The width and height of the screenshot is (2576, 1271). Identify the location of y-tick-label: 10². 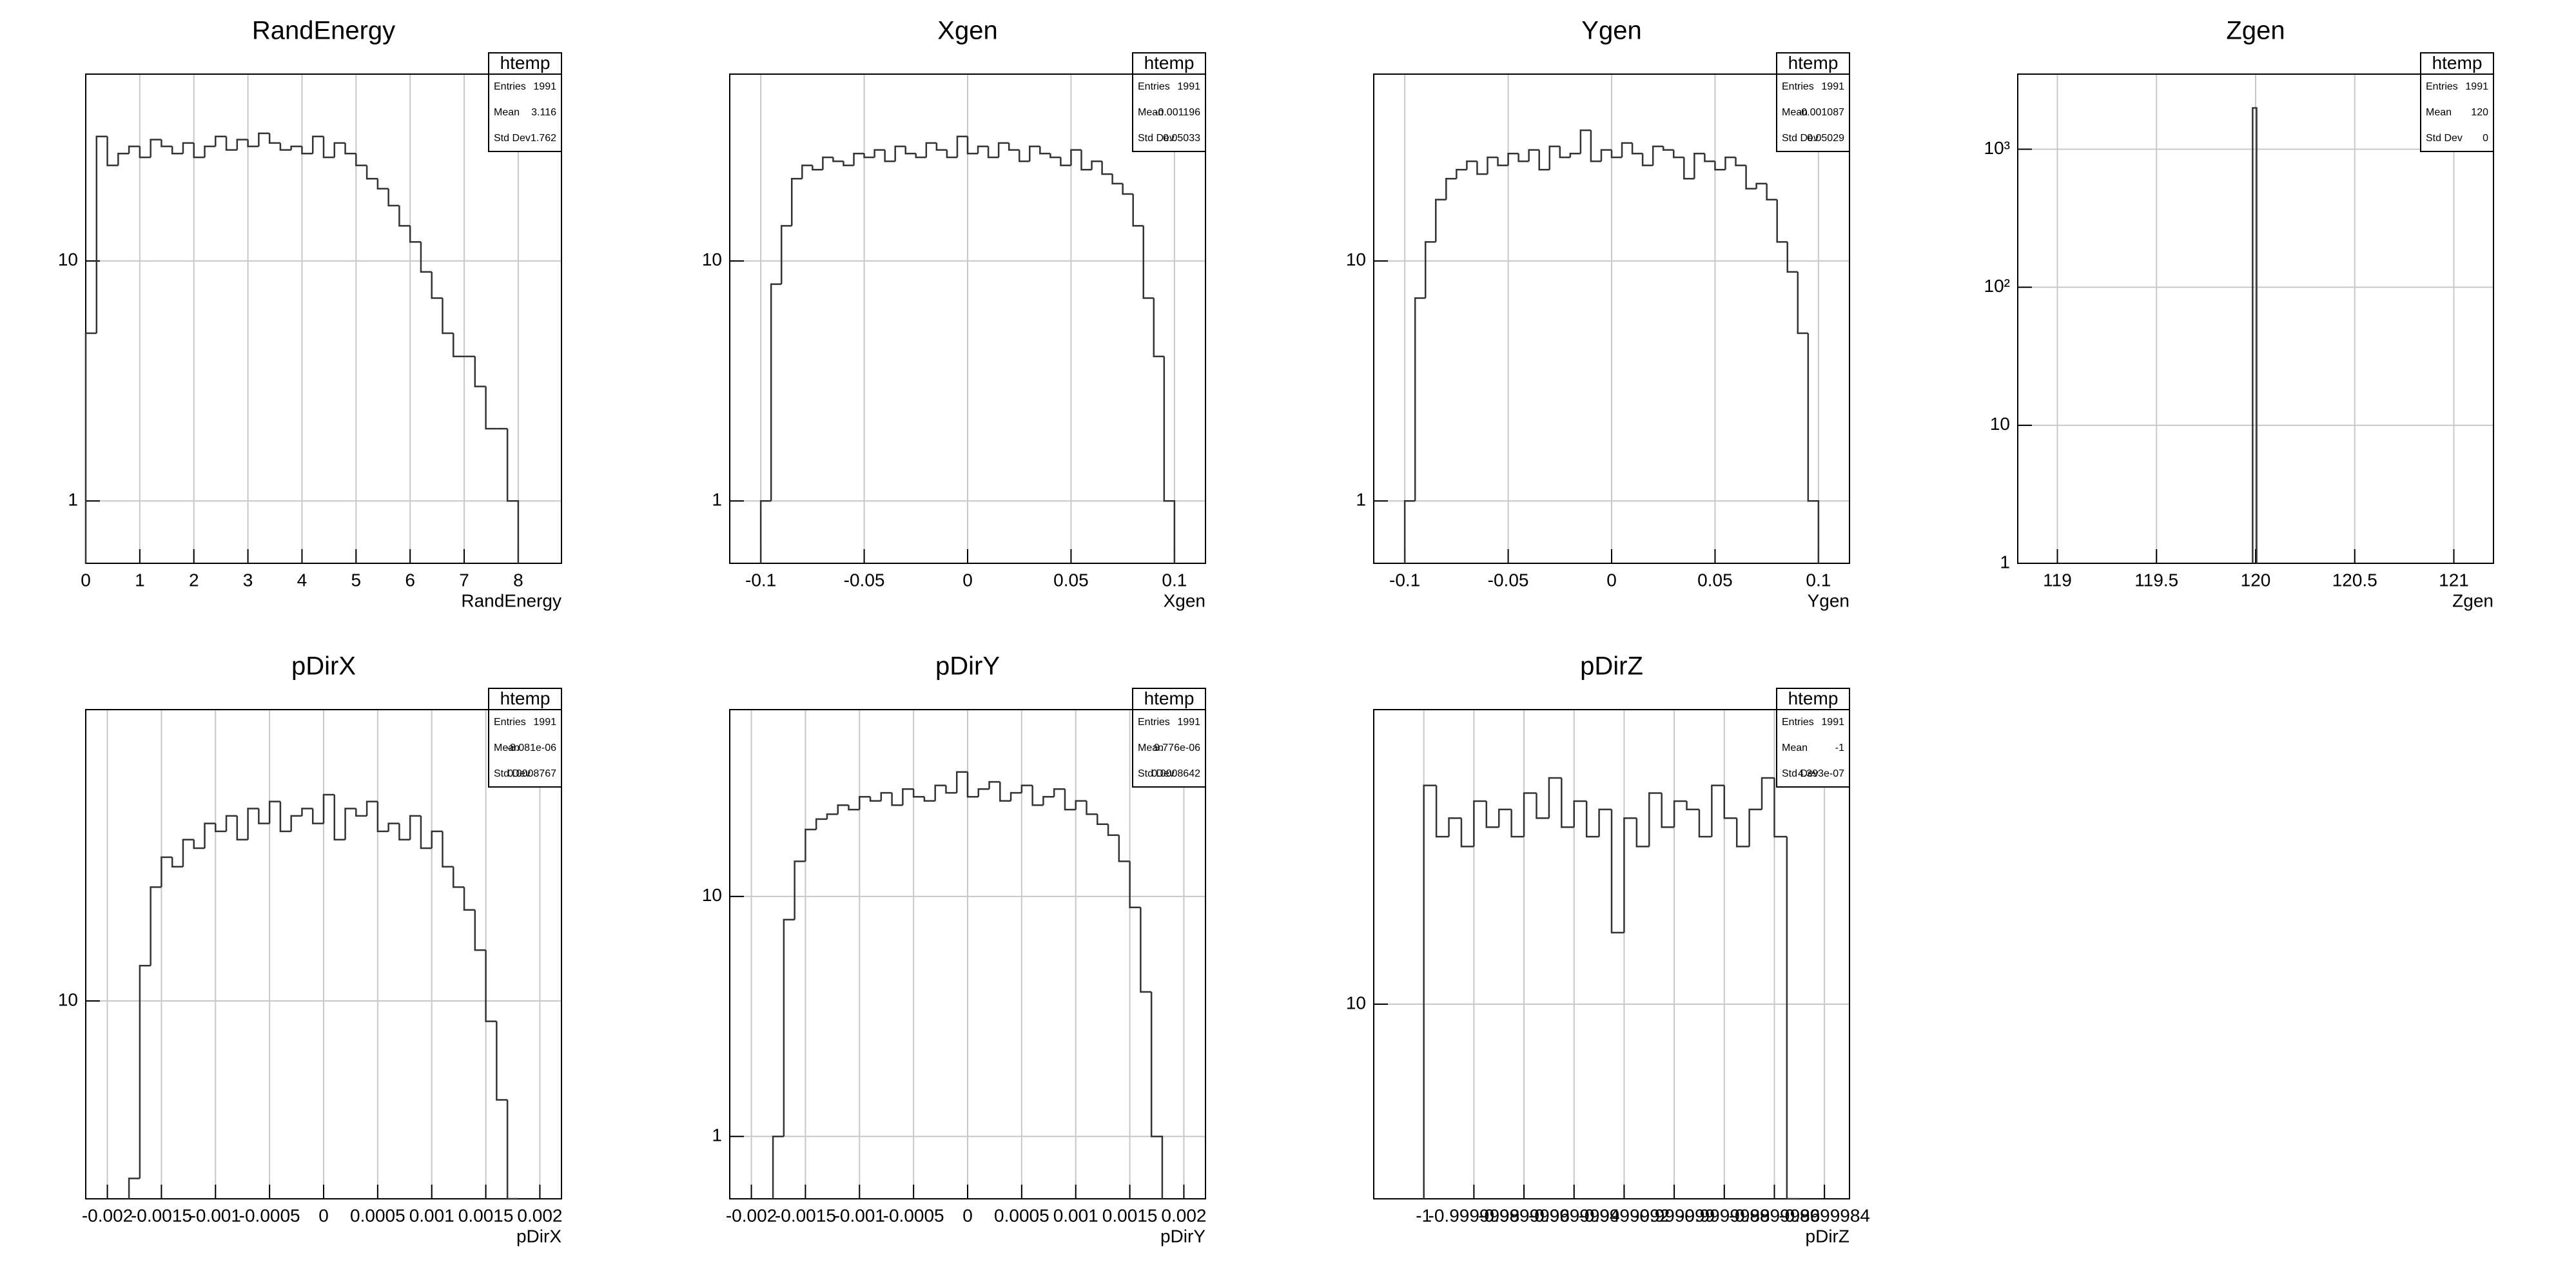
(1997, 286).